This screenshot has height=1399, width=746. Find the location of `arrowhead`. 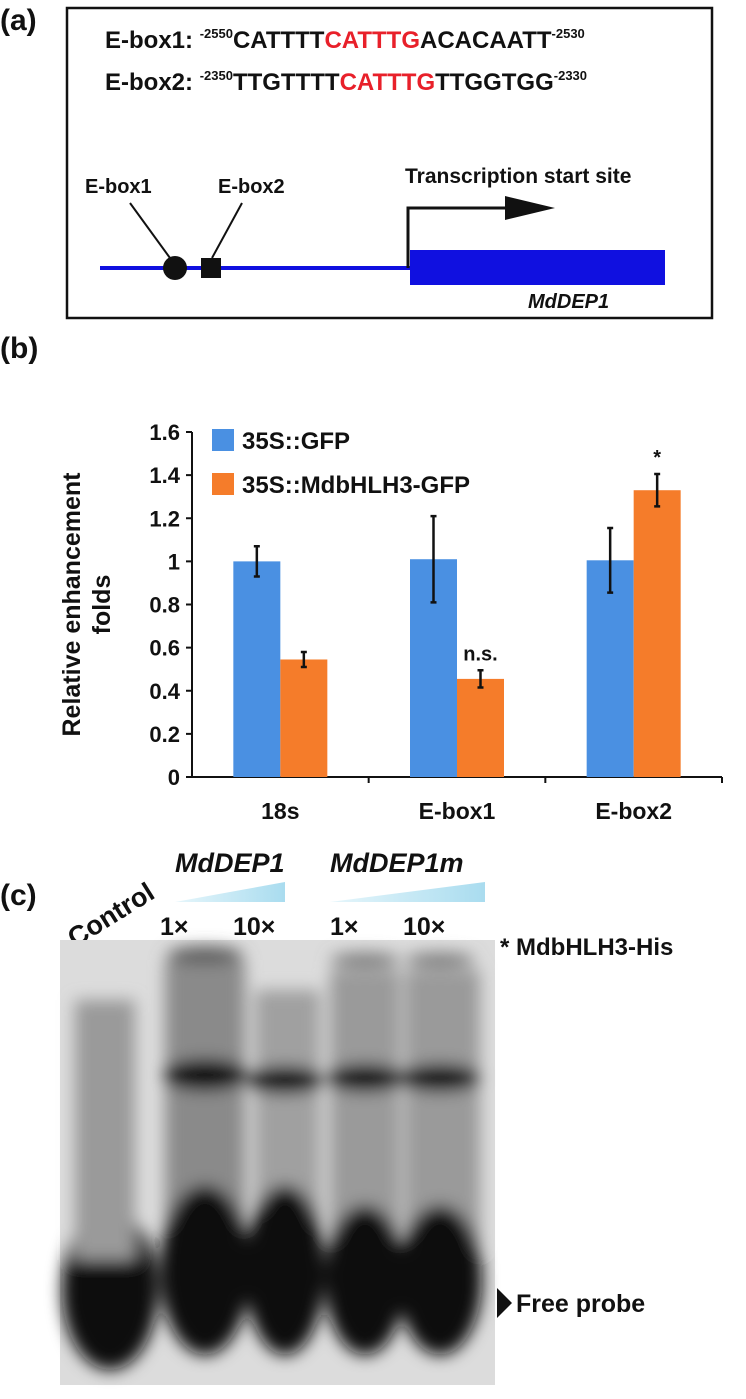

arrowhead is located at coordinates (530, 208).